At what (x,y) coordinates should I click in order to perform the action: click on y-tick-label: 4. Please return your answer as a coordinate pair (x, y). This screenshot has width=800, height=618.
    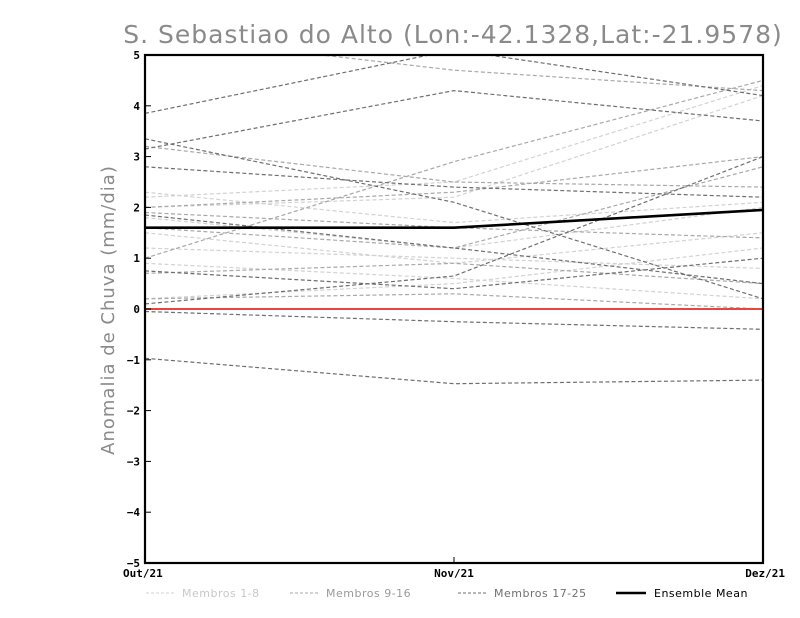
    Looking at the image, I should click on (136, 106).